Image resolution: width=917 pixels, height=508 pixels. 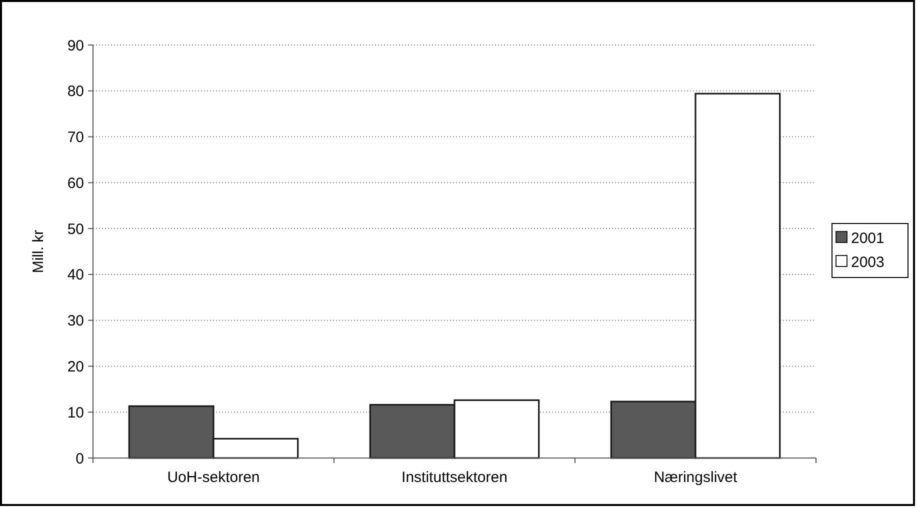 I want to click on y-tick-label: 20, so click(x=75, y=367).